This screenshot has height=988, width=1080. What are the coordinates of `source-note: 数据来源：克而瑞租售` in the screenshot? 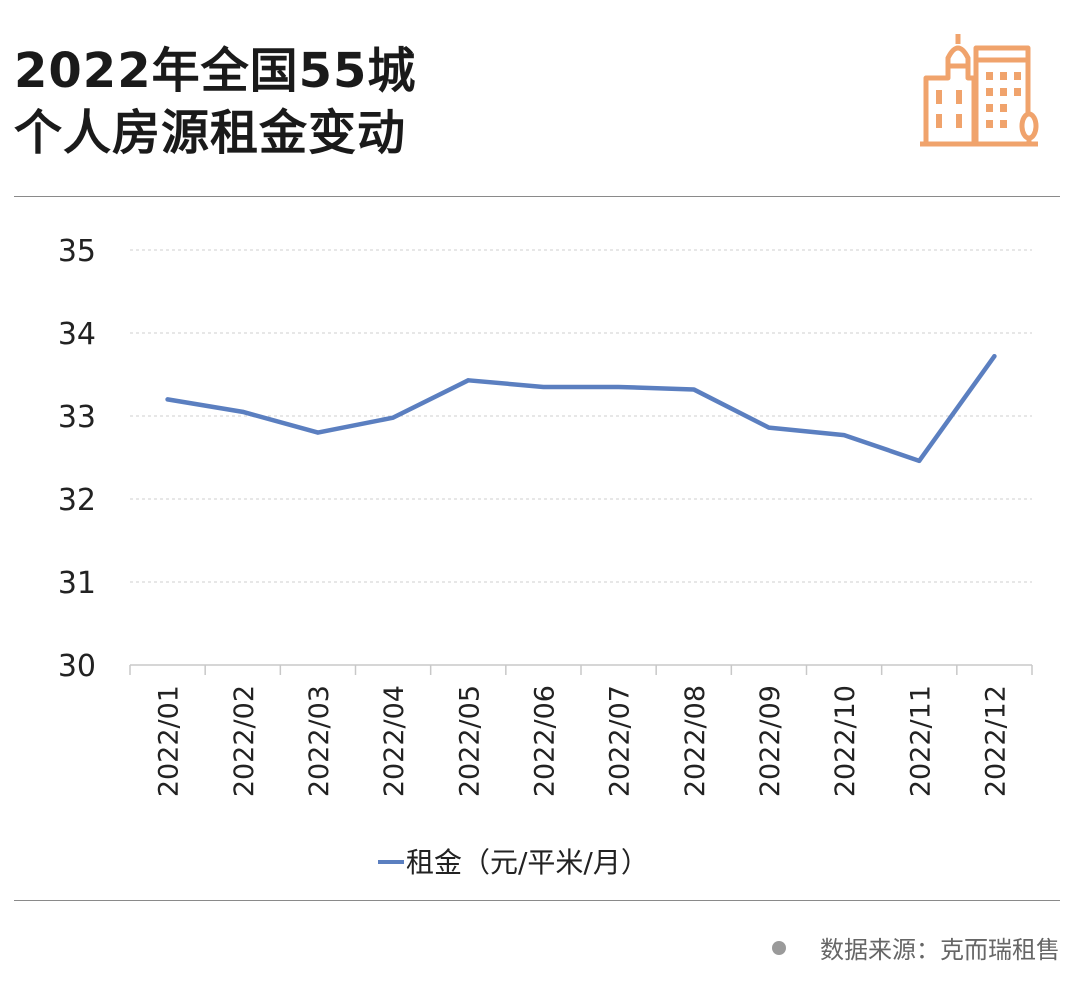 It's located at (916, 947).